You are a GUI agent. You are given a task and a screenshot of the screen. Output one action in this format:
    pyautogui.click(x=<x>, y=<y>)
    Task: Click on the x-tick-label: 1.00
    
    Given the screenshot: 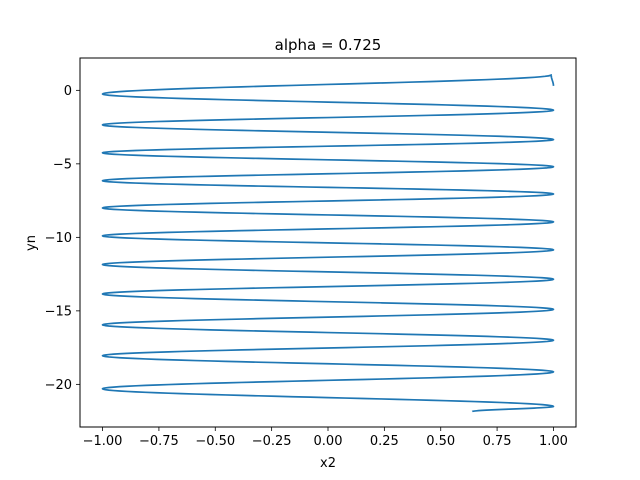 What is the action you would take?
    pyautogui.click(x=553, y=441)
    